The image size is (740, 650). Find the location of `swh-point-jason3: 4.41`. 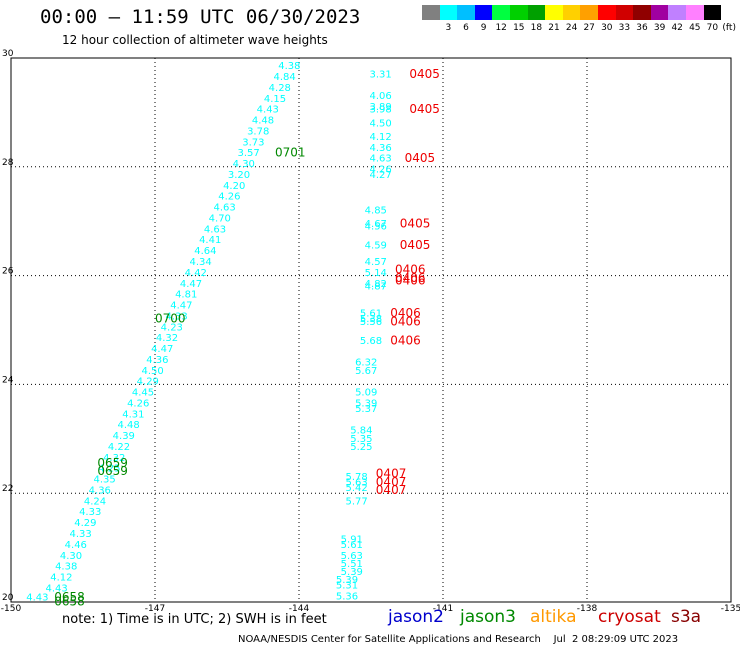

swh-point-jason3: 4.41 is located at coordinates (210, 240).